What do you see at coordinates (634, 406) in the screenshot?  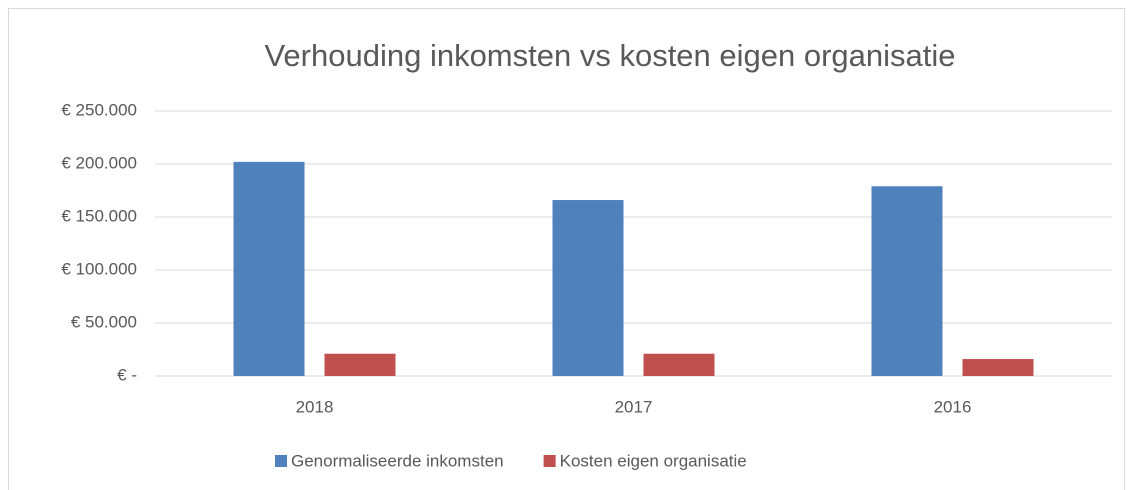 I see `x-tick-label: 2017` at bounding box center [634, 406].